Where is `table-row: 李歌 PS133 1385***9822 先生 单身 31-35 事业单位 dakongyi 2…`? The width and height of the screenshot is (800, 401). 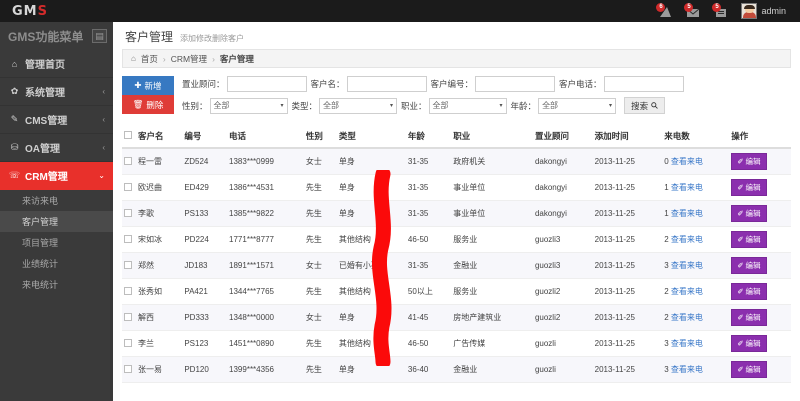
table-row: 李歌 PS133 1385***9822 先生 单身 31-35 事业单位 dakongyi 2… is located at coordinates (456, 213).